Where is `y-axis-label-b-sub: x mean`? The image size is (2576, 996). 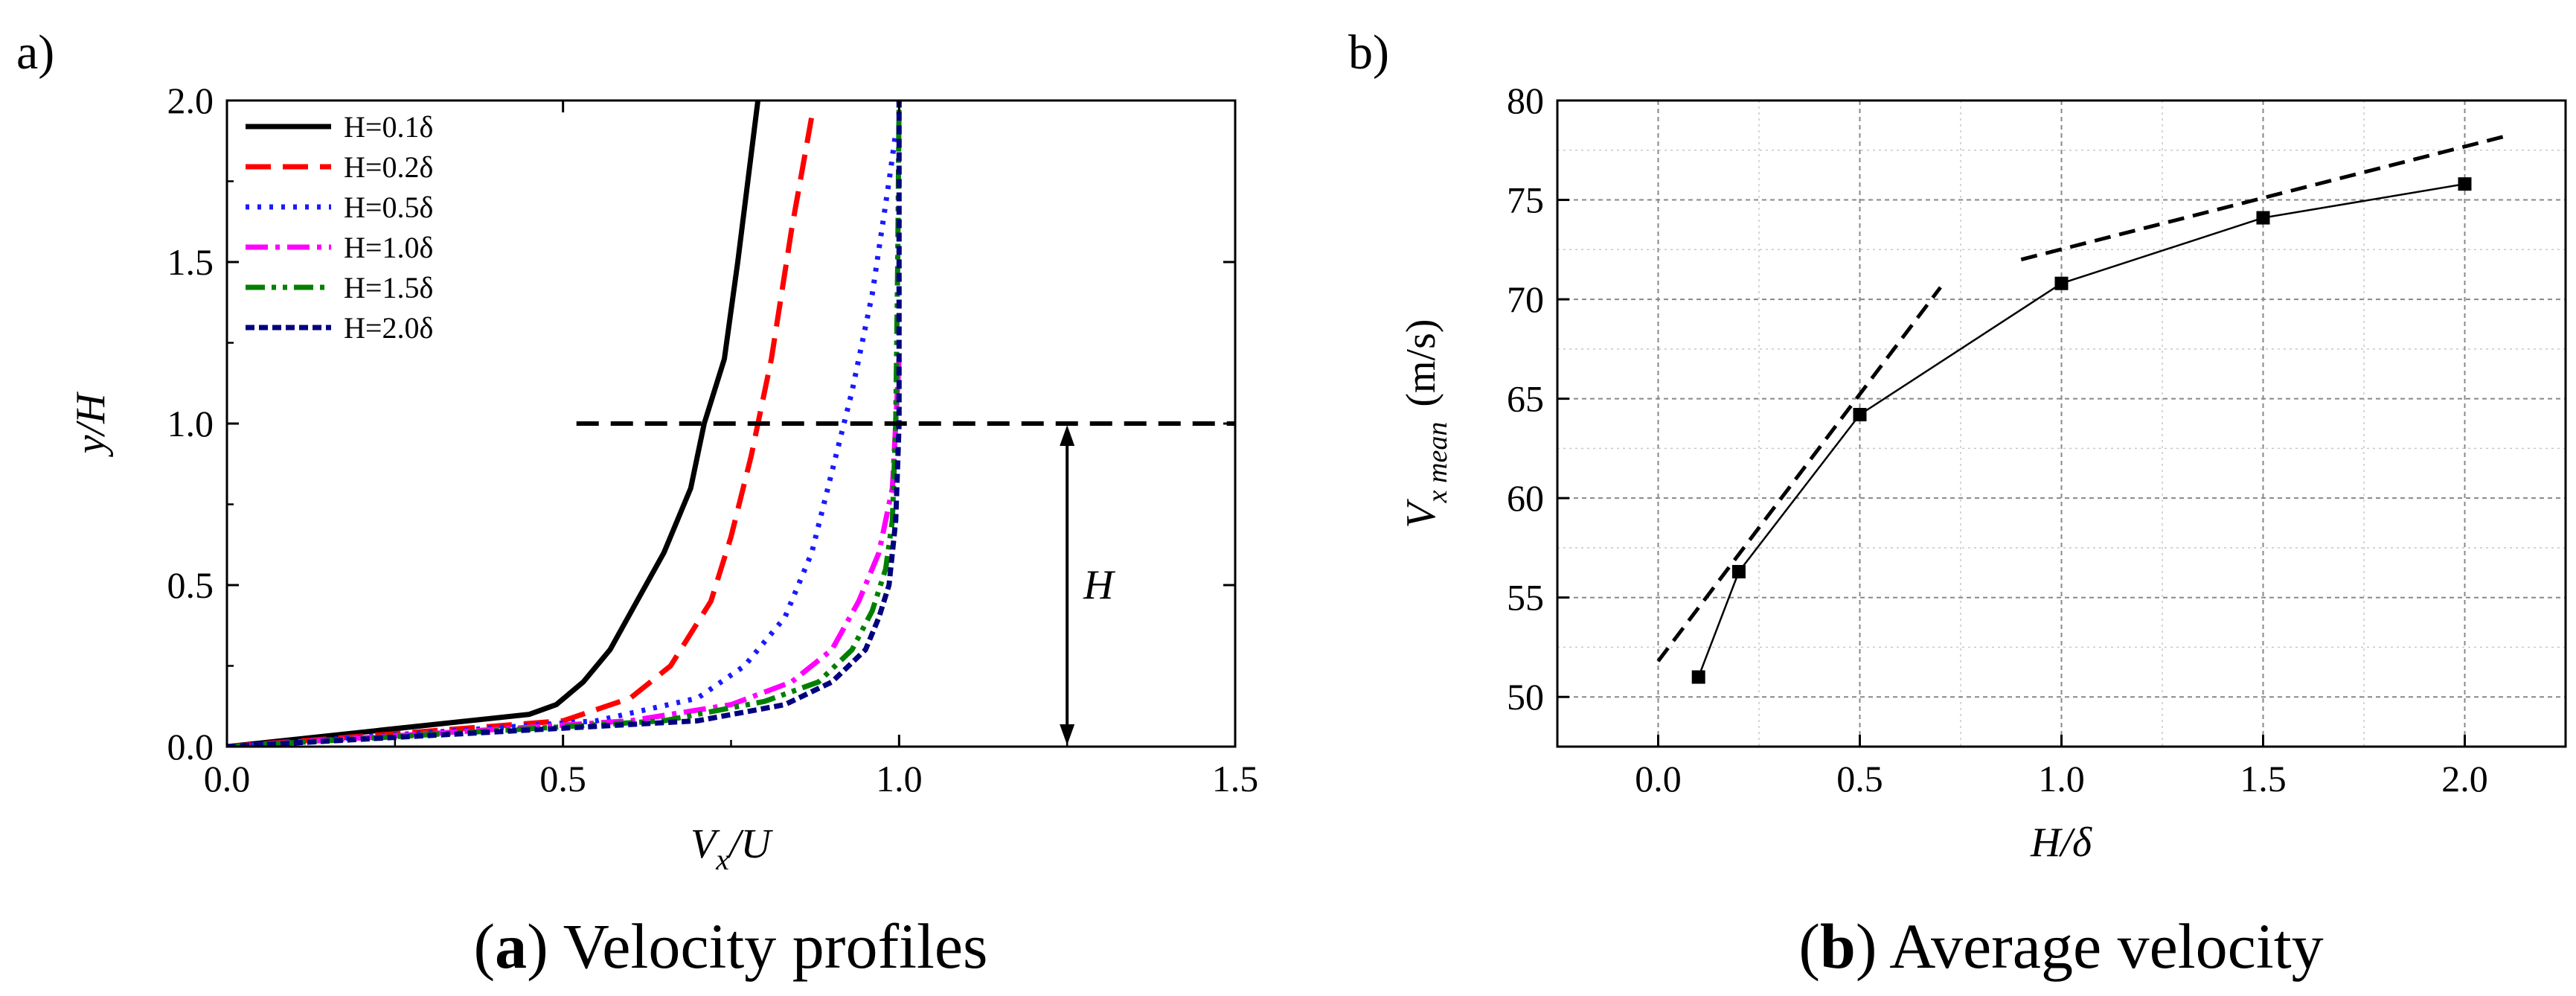 y-axis-label-b-sub: x mean is located at coordinates (1437, 463).